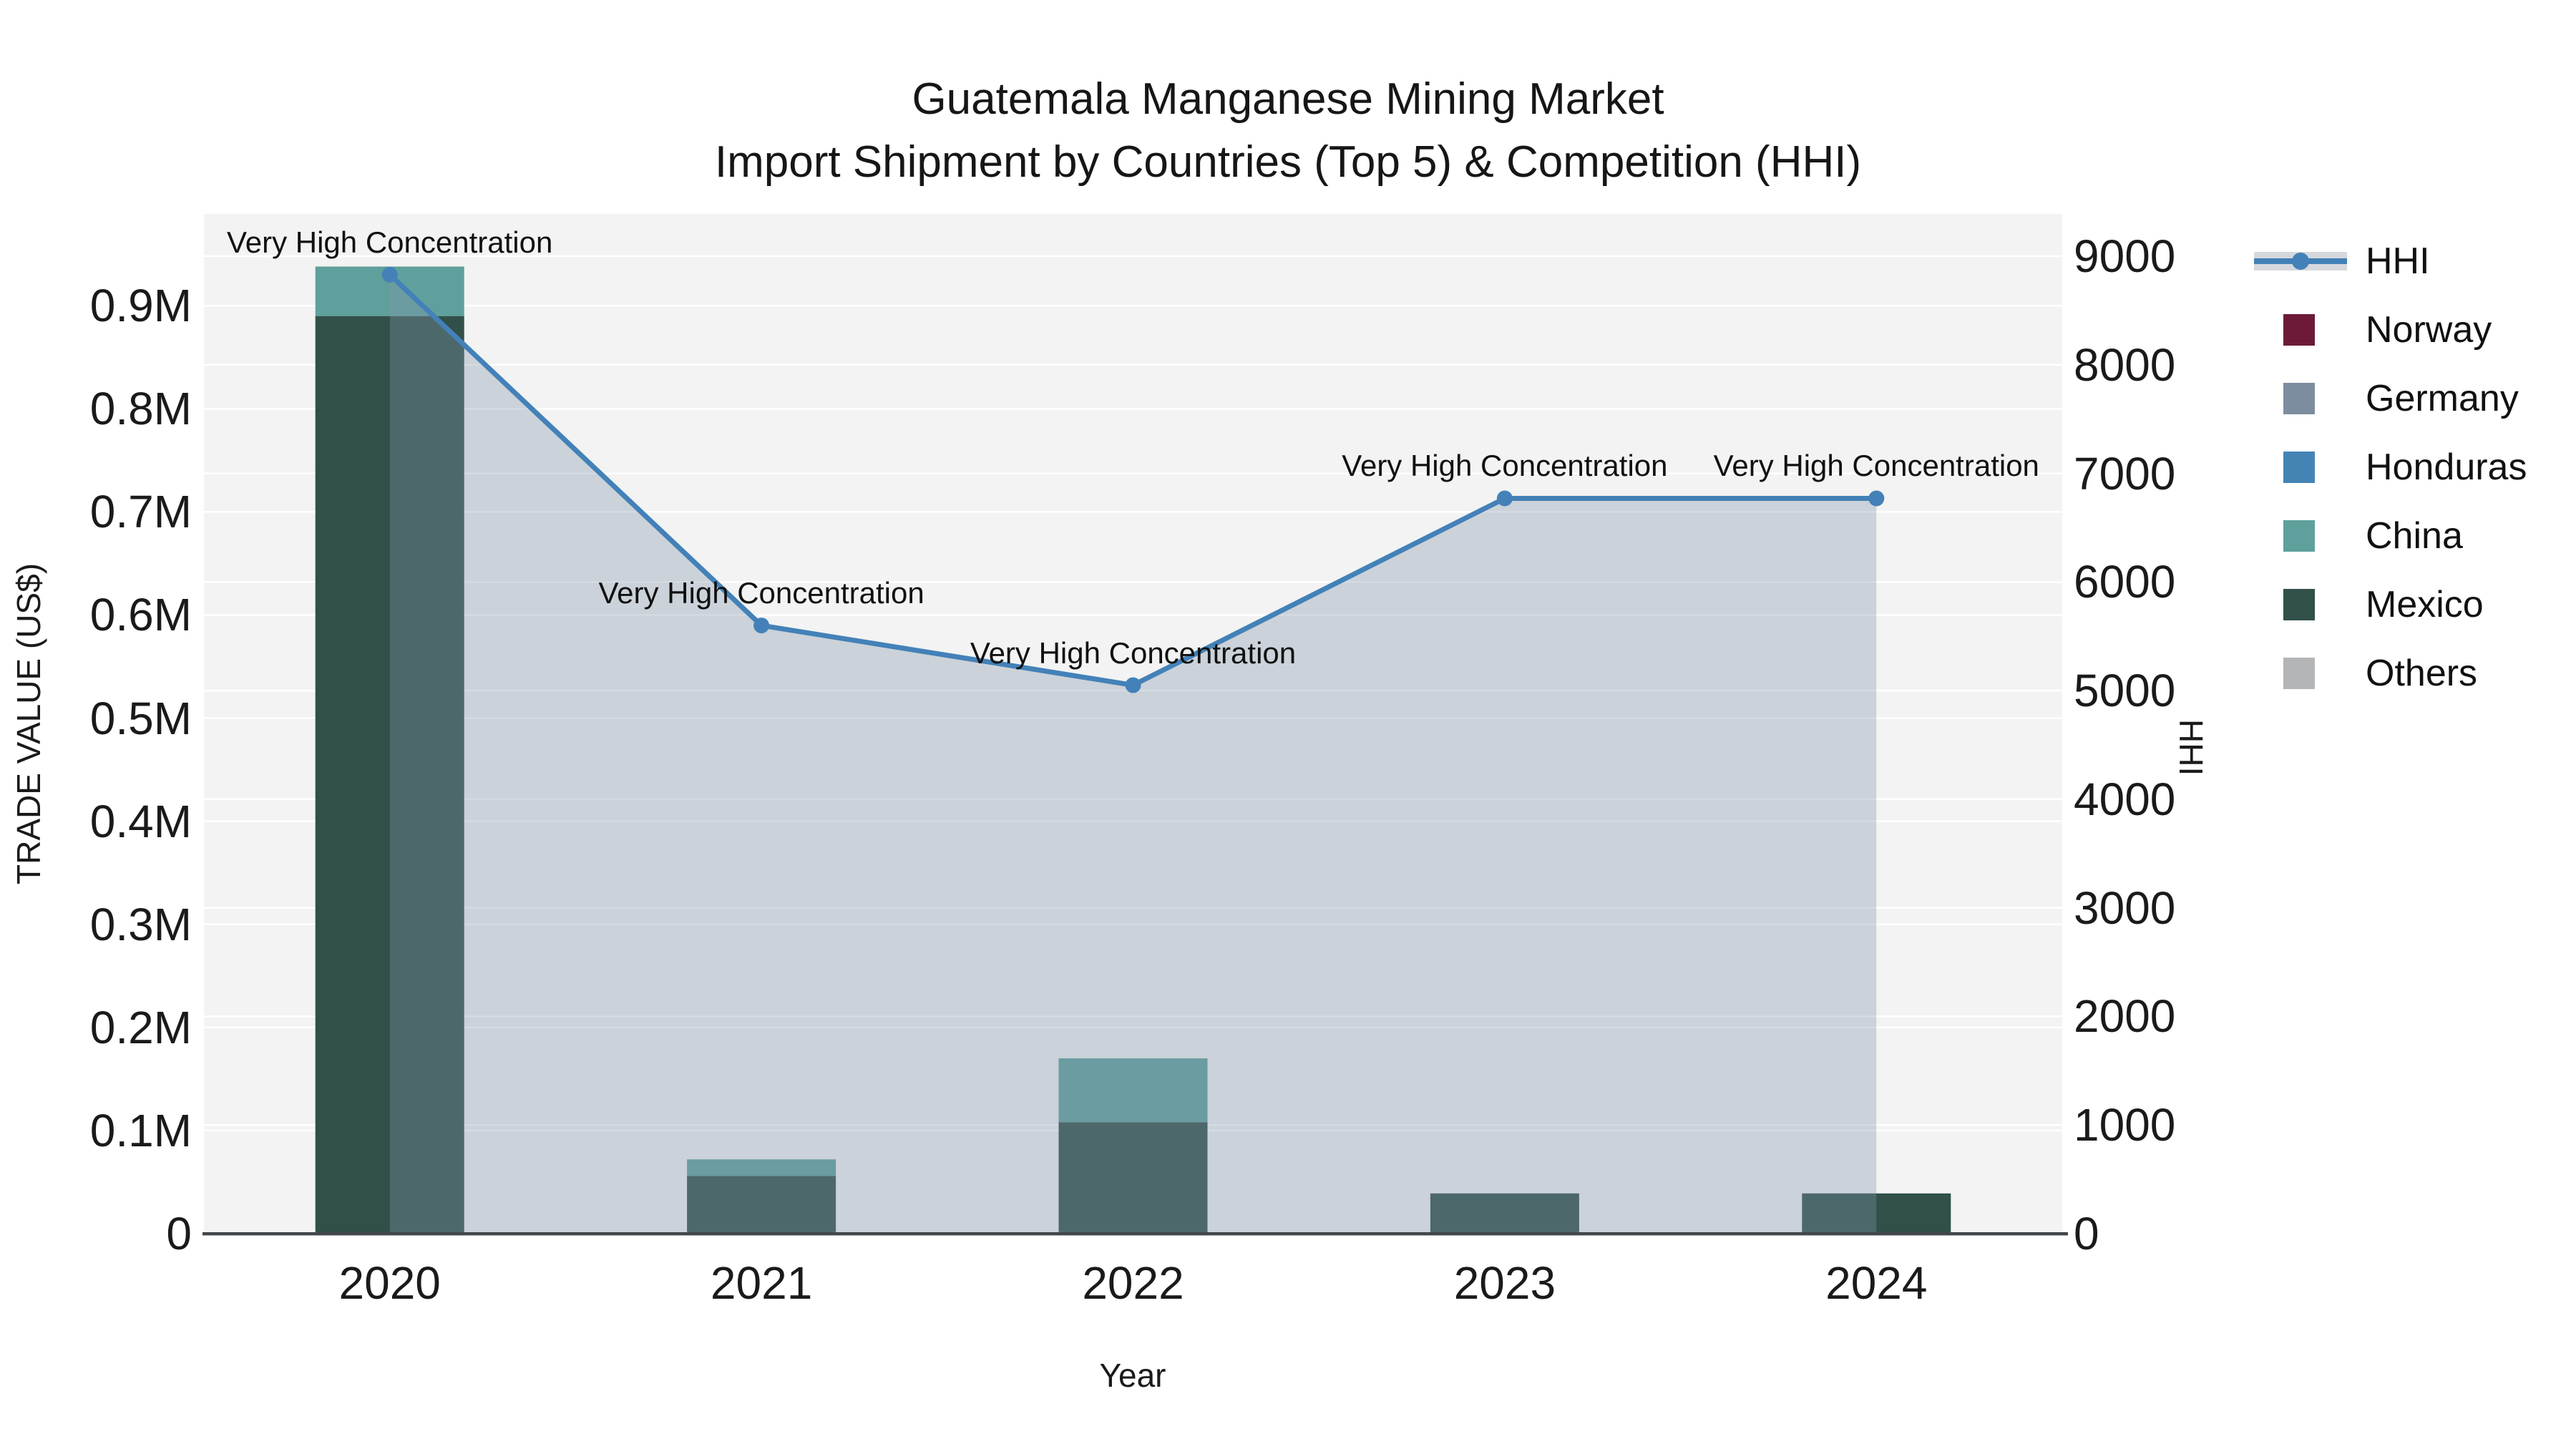 This screenshot has height=1449, width=2576. I want to click on x-tick-2024: 2024, so click(1876, 1283).